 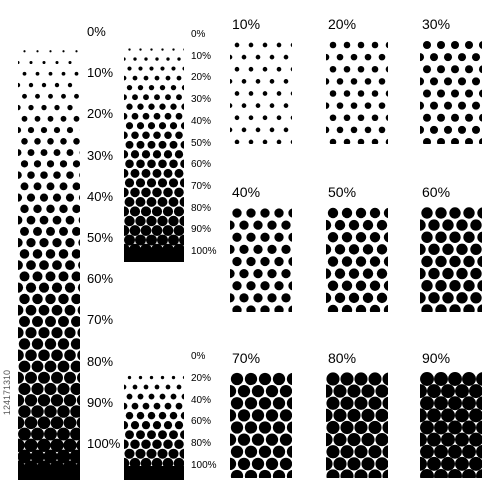 I want to click on medium-label: 100%, so click(x=204, y=251).